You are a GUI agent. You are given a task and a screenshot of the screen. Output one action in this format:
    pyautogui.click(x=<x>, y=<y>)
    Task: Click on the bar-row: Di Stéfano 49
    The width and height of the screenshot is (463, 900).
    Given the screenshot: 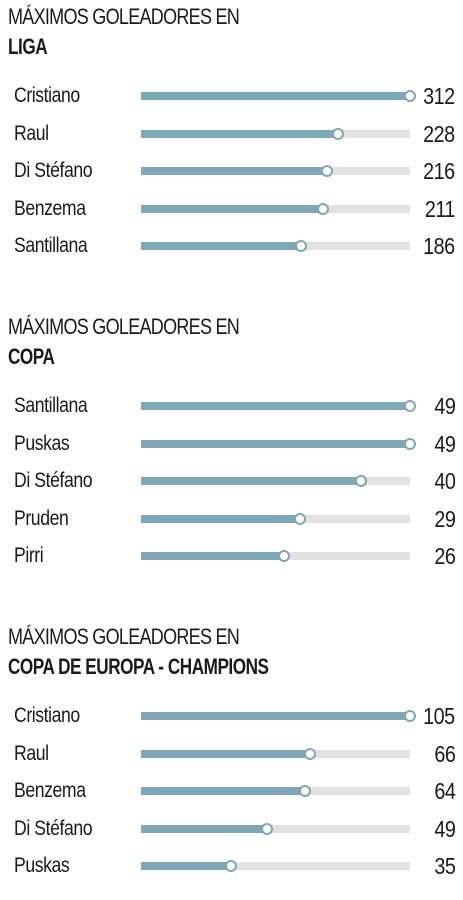 What is the action you would take?
    pyautogui.click(x=231, y=829)
    